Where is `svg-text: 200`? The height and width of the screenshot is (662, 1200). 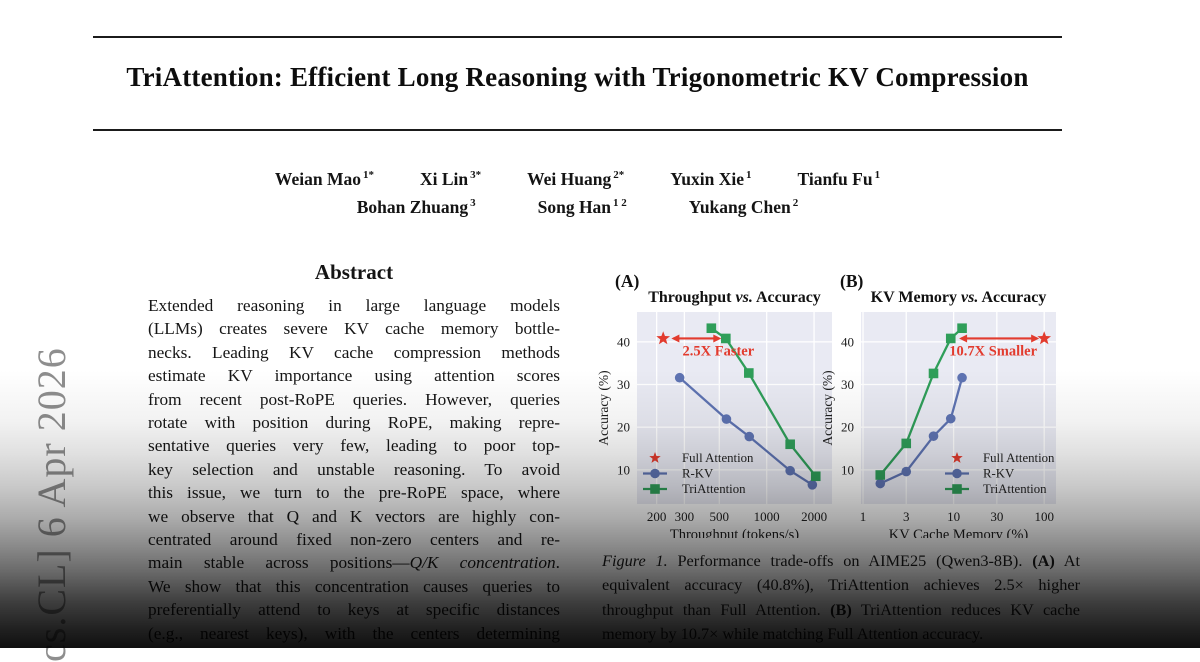
svg-text: 200 is located at coordinates (657, 516).